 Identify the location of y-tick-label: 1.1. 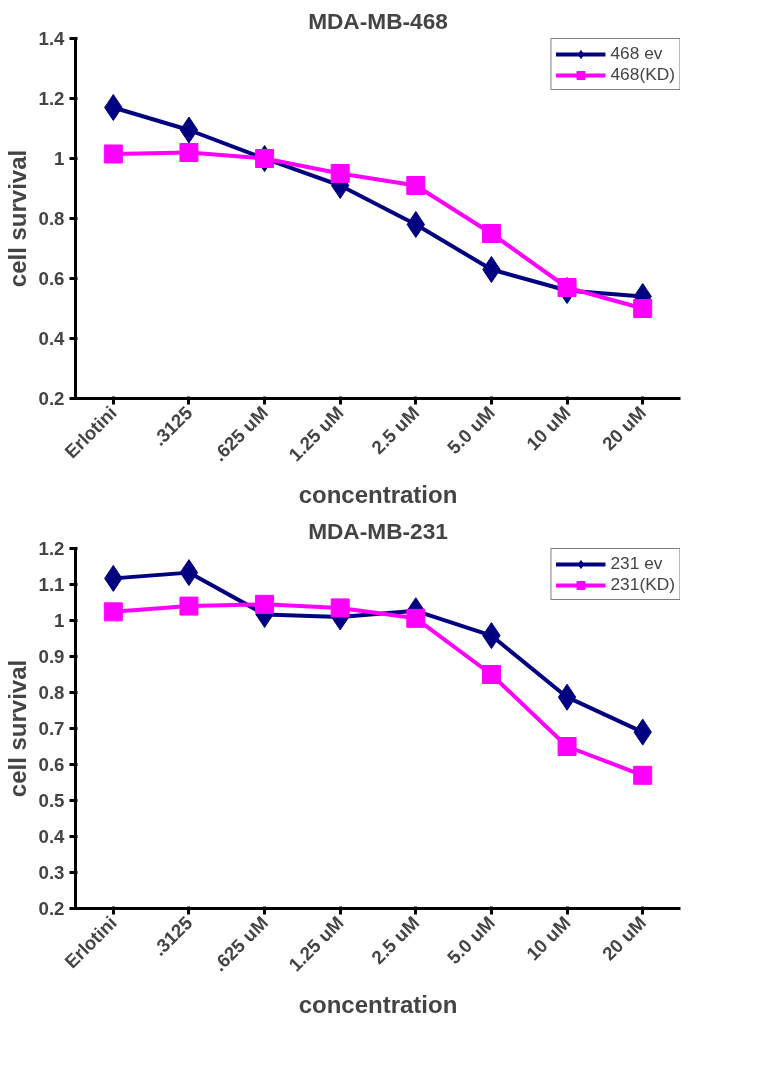
(51, 584).